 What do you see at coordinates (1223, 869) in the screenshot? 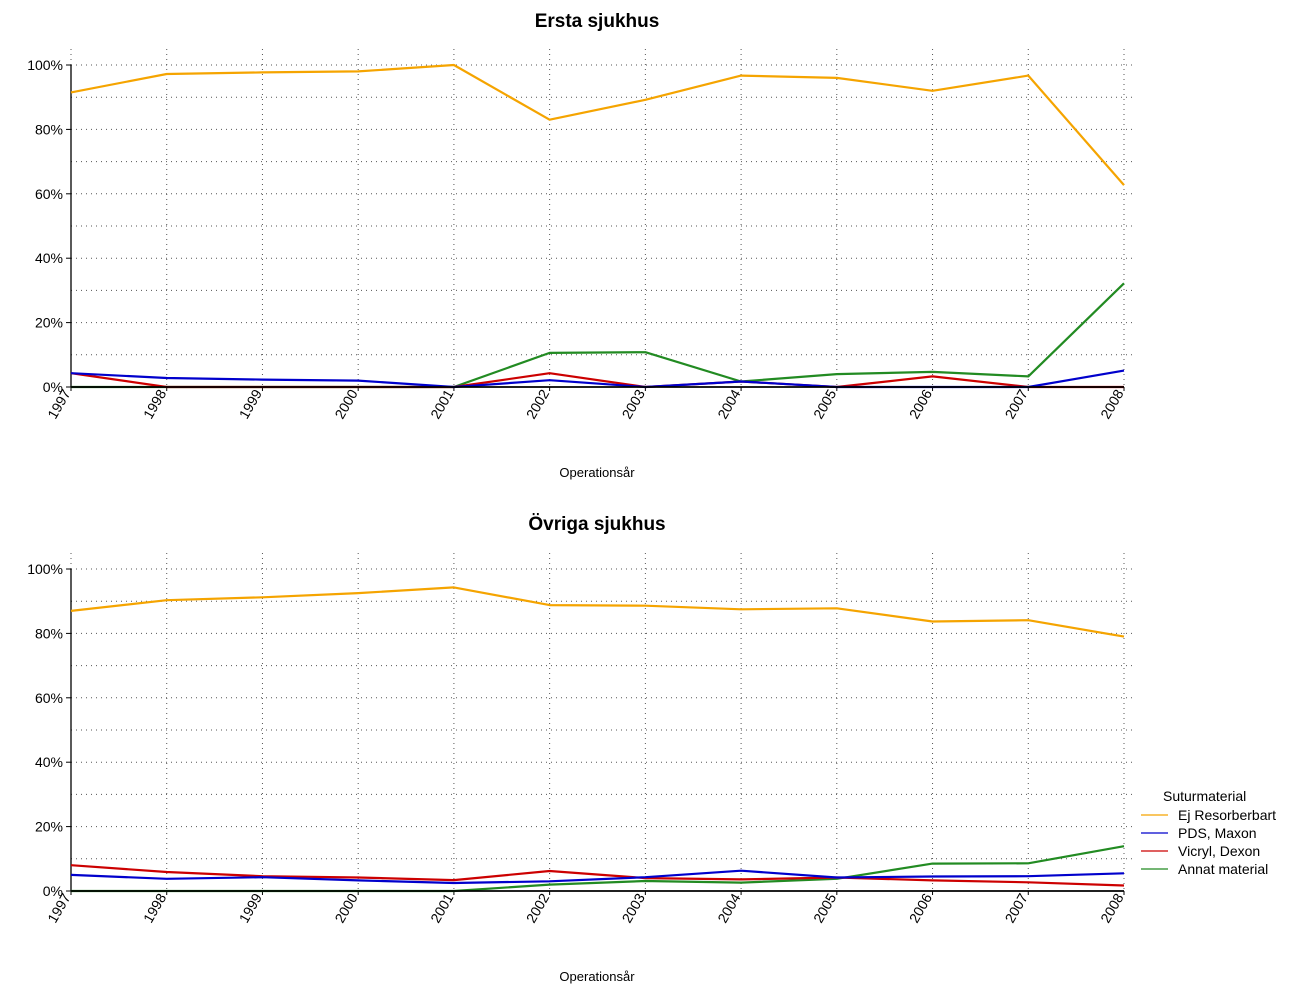
I see `legend-item-label: Annat material` at bounding box center [1223, 869].